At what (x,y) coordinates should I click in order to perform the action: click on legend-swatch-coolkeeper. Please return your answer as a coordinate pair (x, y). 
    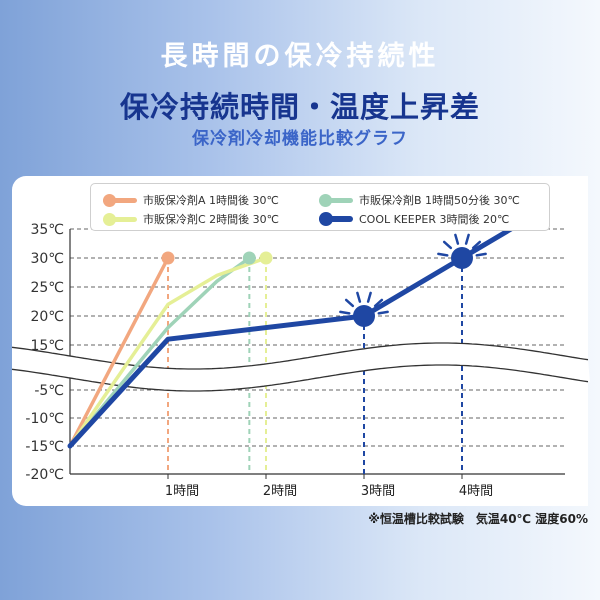
    Looking at the image, I should click on (336, 219).